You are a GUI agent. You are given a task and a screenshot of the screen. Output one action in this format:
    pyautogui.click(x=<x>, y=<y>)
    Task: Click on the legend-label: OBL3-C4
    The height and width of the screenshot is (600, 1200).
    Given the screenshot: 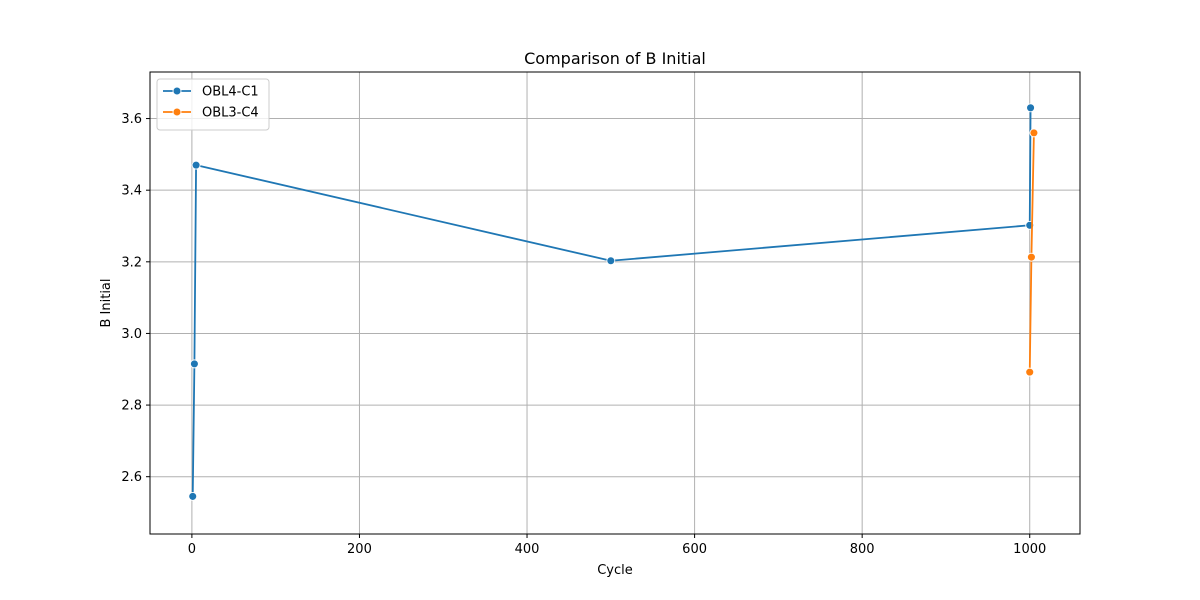 What is the action you would take?
    pyautogui.click(x=230, y=113)
    